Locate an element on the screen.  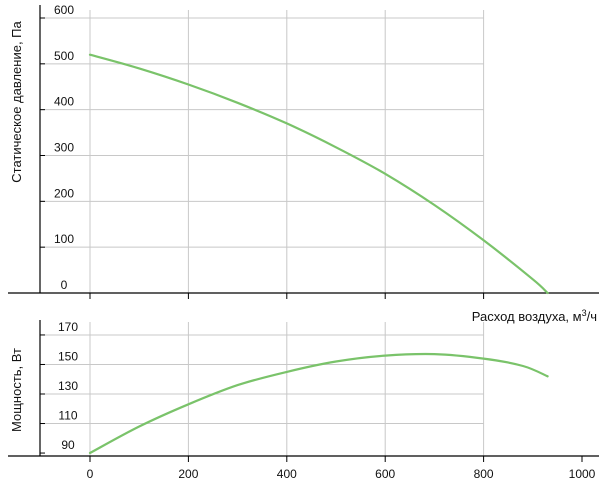
power-y-tick-label: 170 is located at coordinates (68, 327).